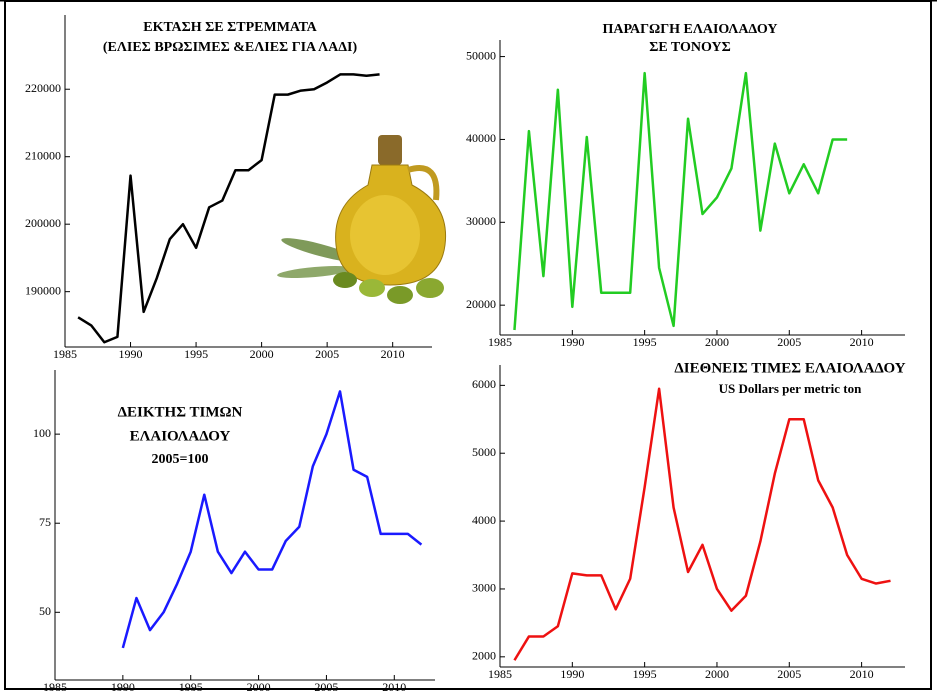  Describe the element at coordinates (230, 47) in the screenshot. I see `chart-title: (ΕΛΙΕΣ ΒΡΩΣΙΜΕΣ &ΕΛΙΕΣ ΓΙΑ ΛΑΔΙ)` at that location.